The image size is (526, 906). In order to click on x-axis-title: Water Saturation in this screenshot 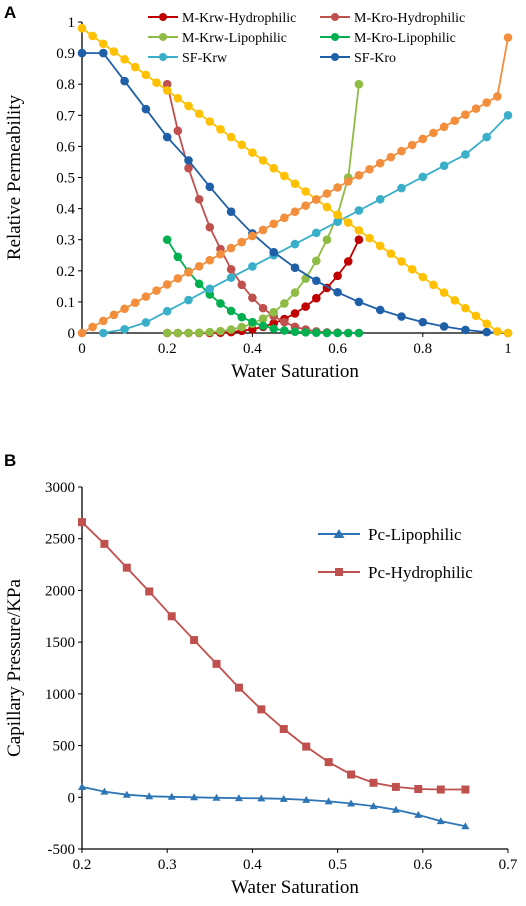, I will do `click(295, 887)`.